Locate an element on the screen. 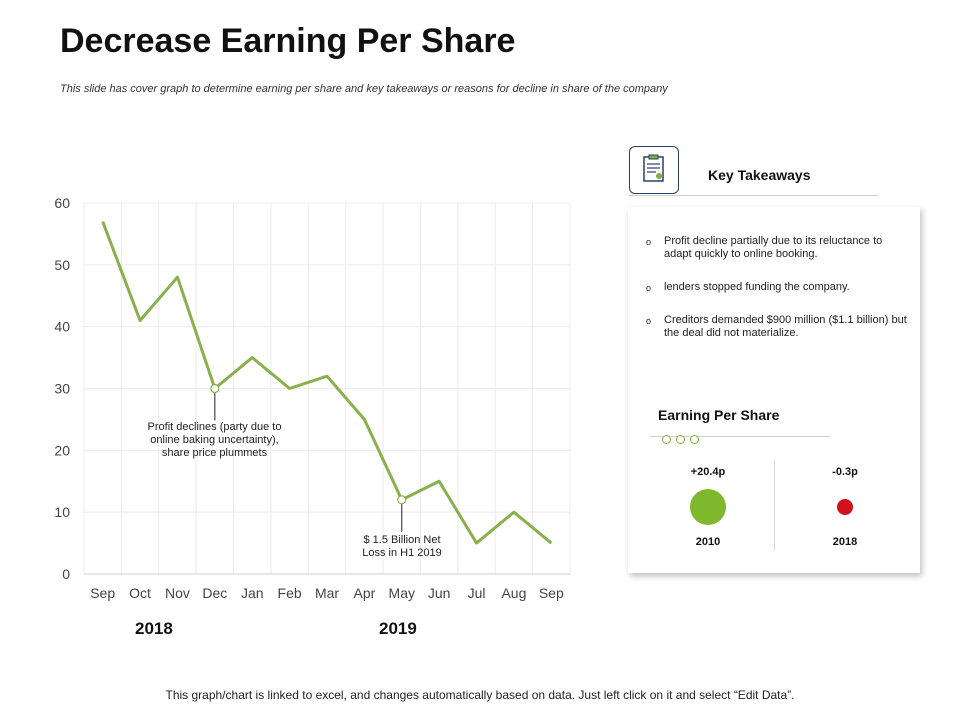 The height and width of the screenshot is (720, 960). eps-bubble-green is located at coordinates (708, 507).